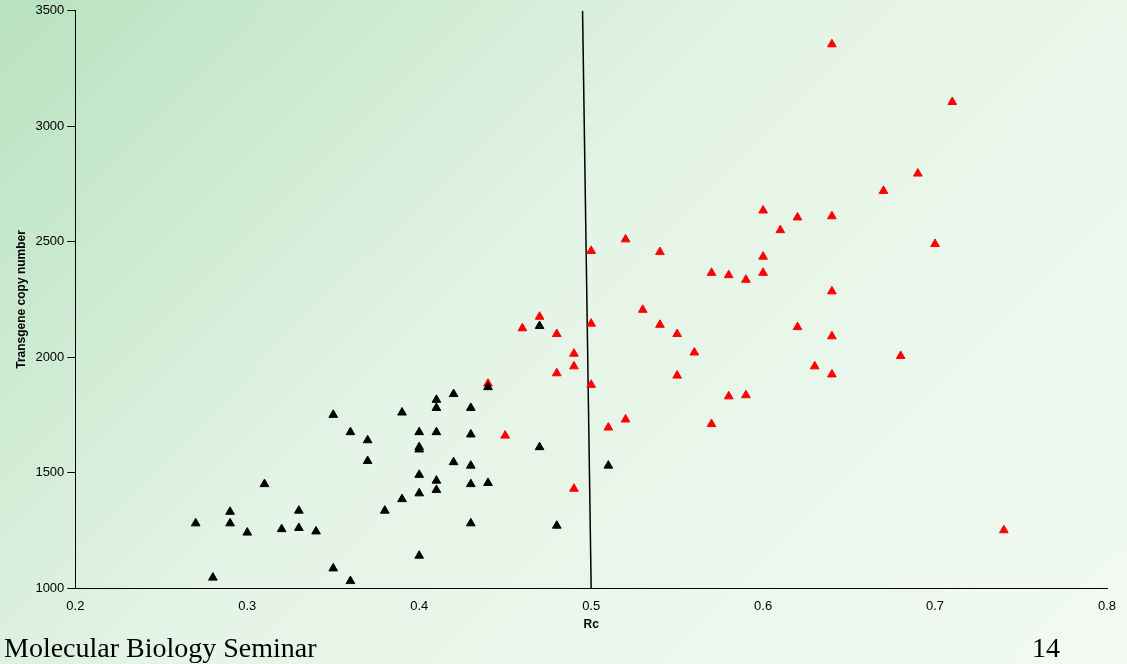  I want to click on y-tick-label: 2000, so click(50, 356).